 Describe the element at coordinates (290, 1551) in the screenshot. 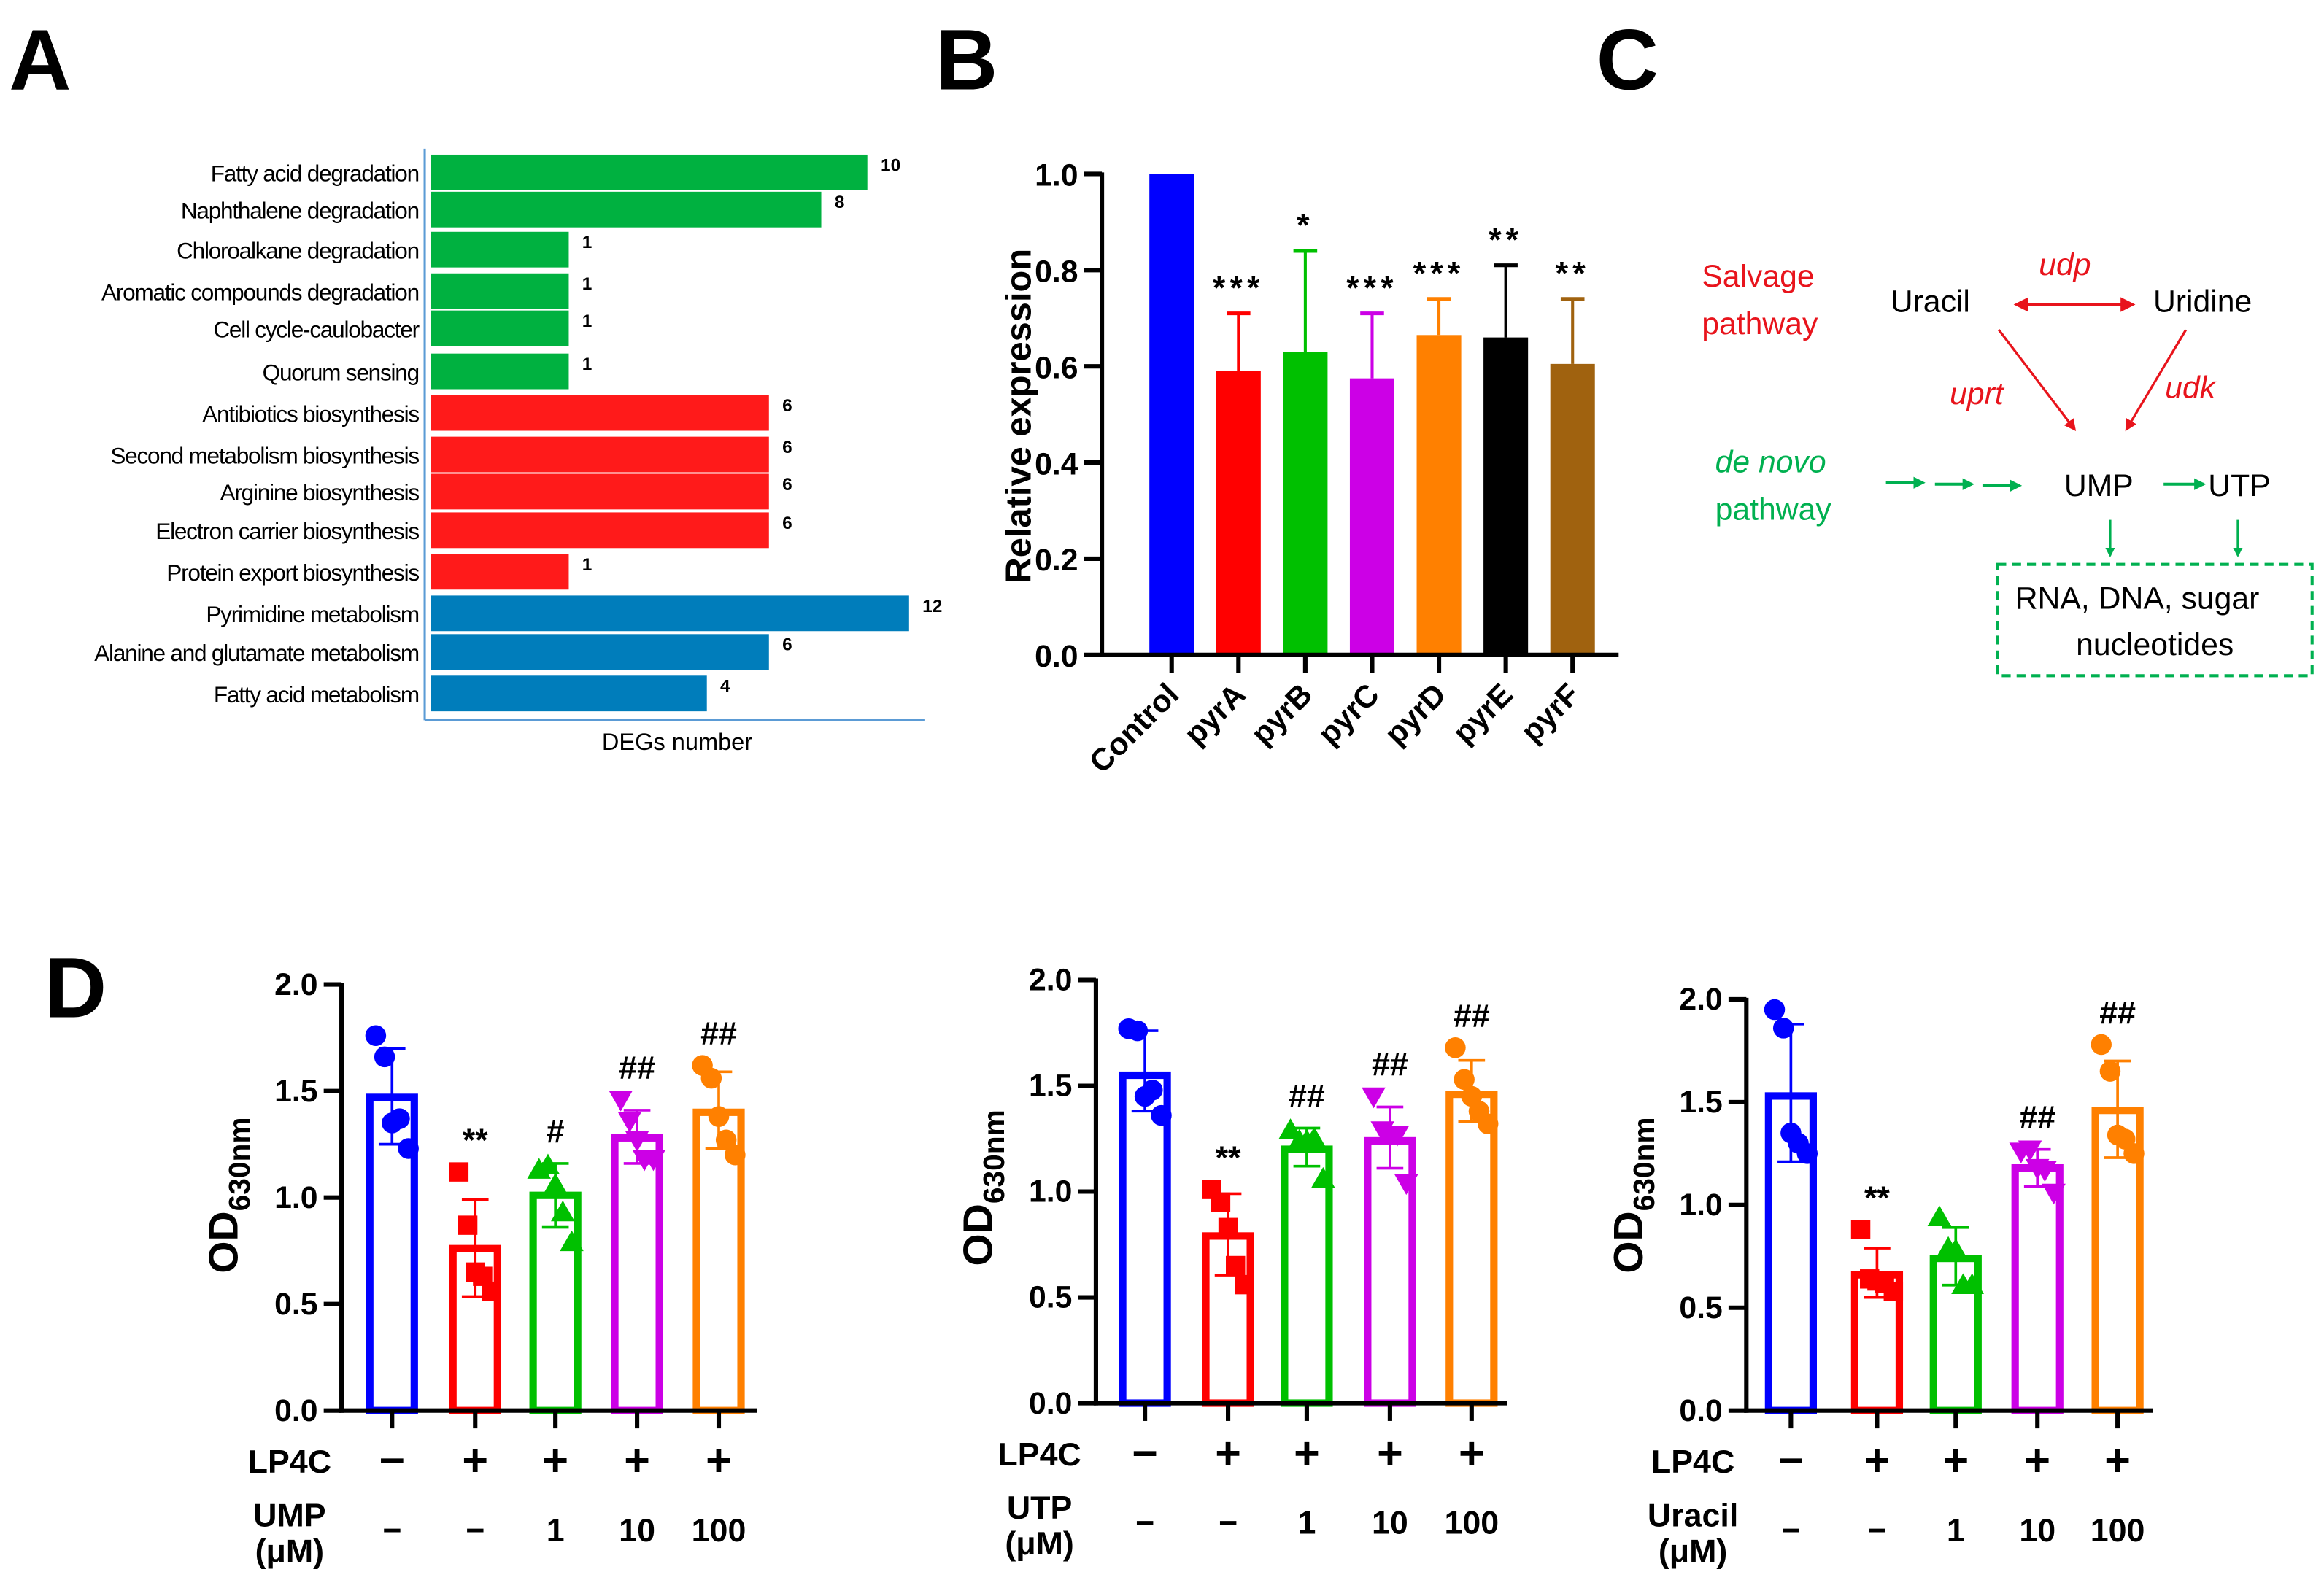

I see `unit-label: (μM)` at that location.